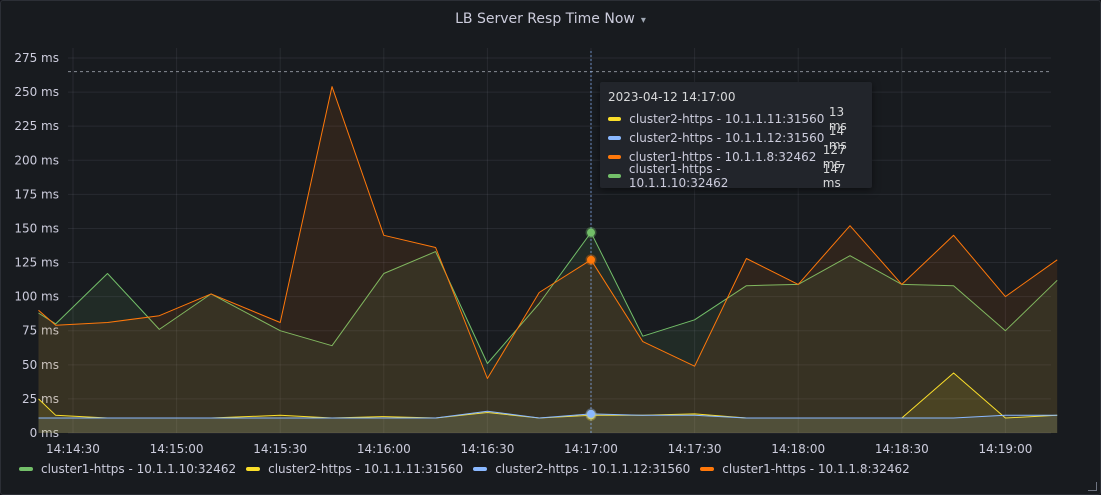 The image size is (1101, 495). Describe the element at coordinates (902, 449) in the screenshot. I see `x-tick-label: 14:18:30` at that location.